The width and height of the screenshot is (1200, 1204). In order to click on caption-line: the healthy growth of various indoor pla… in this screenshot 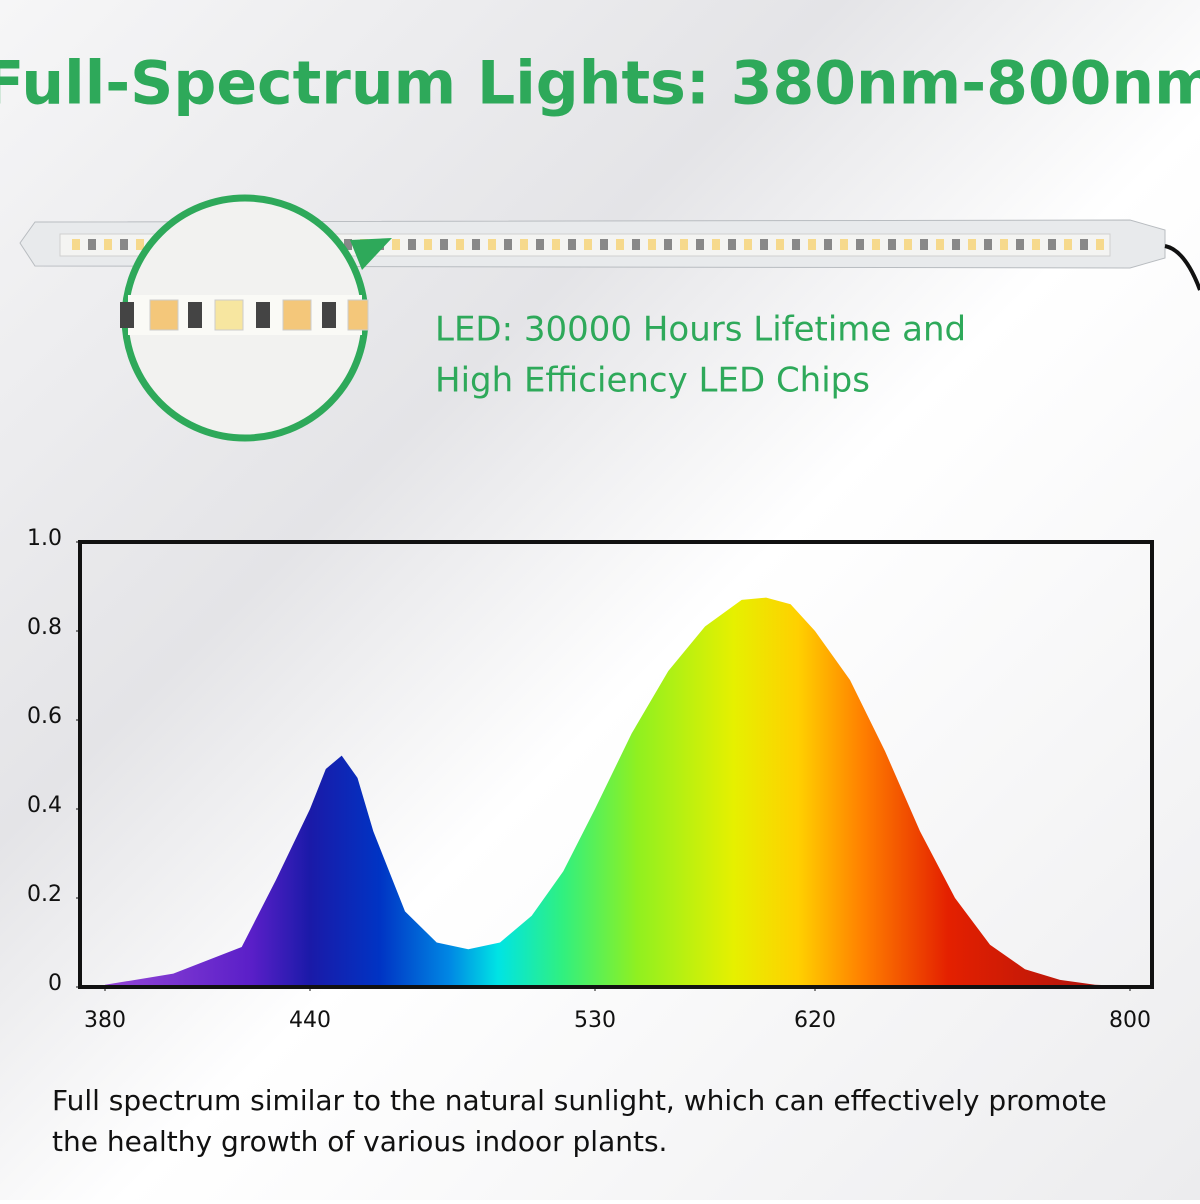, I will do `click(359, 1141)`.